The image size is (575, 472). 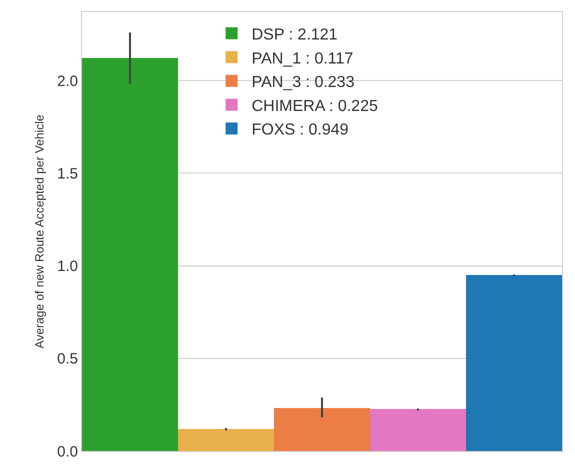 I want to click on legend-label: PAN_1 : 0.117, so click(x=303, y=59).